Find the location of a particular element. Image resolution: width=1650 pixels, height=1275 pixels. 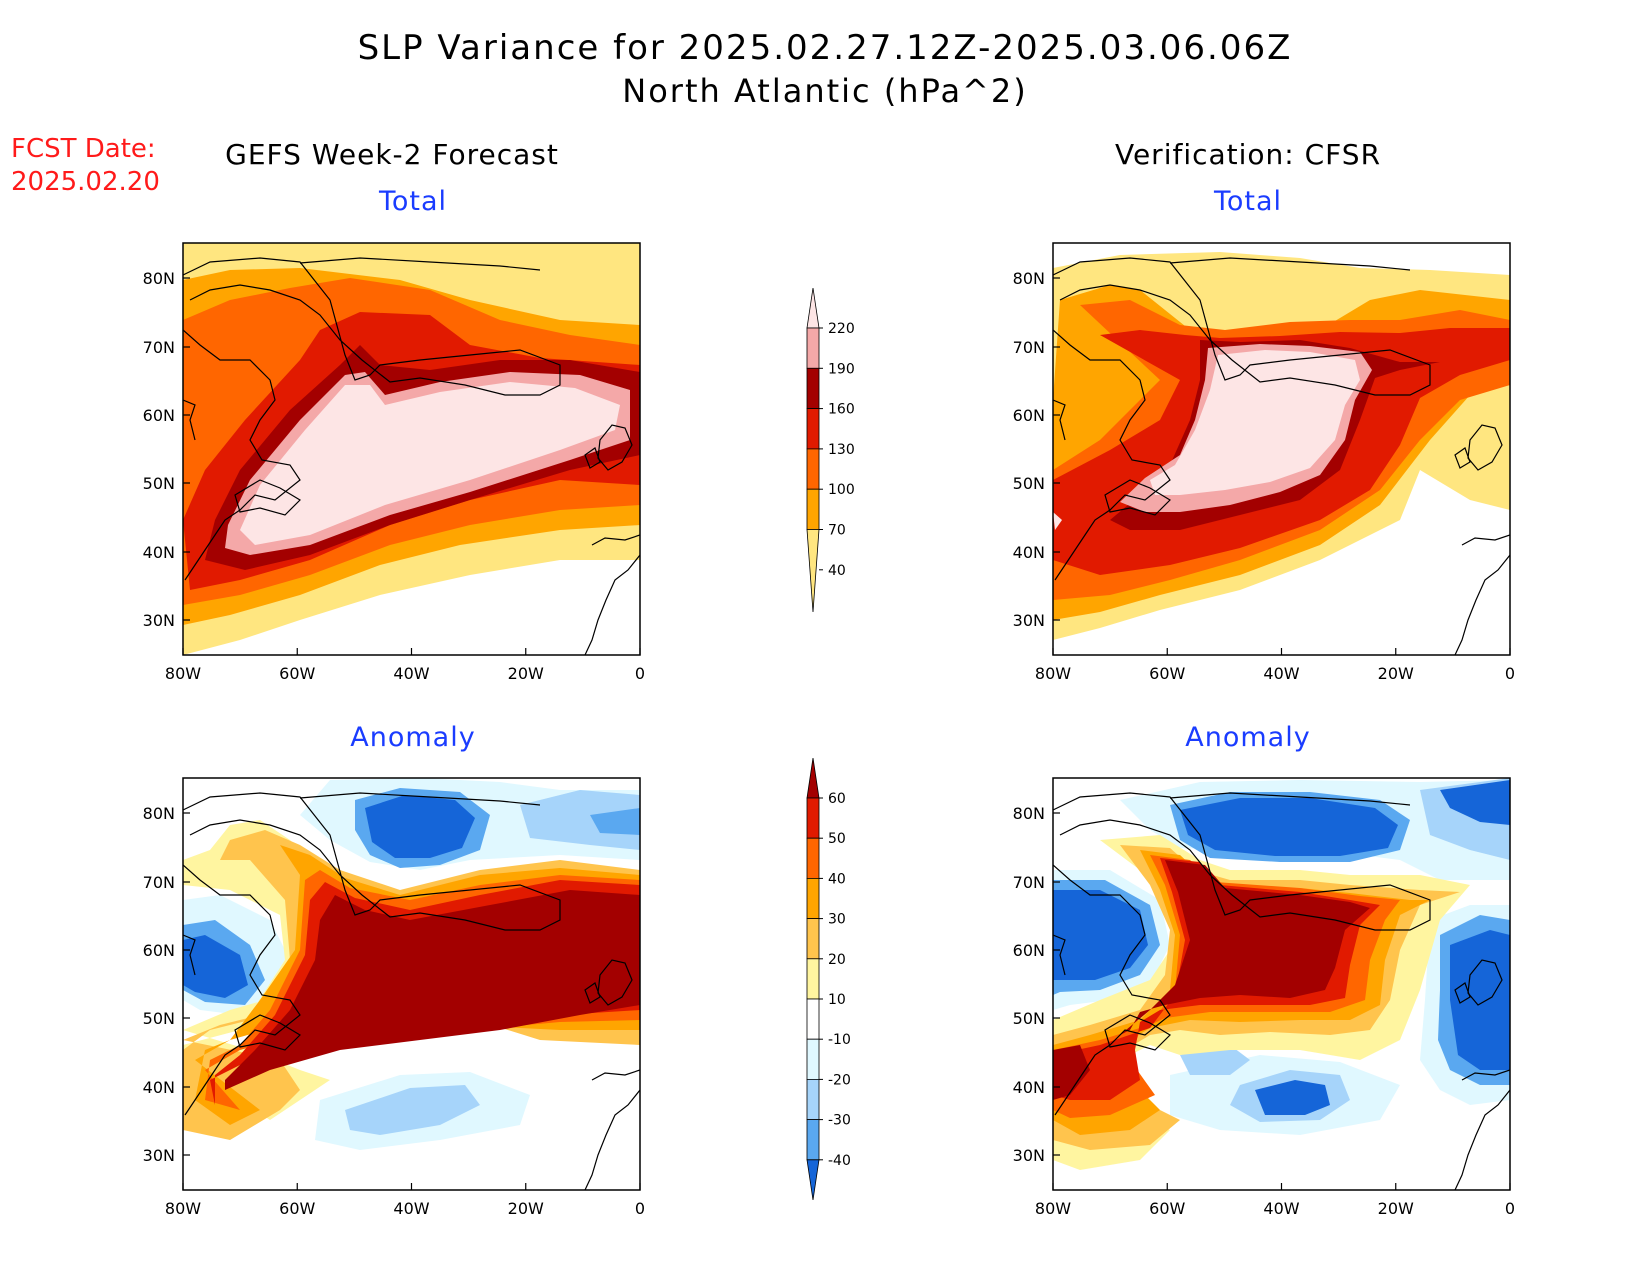

colorbar-label: 160 is located at coordinates (841, 410).